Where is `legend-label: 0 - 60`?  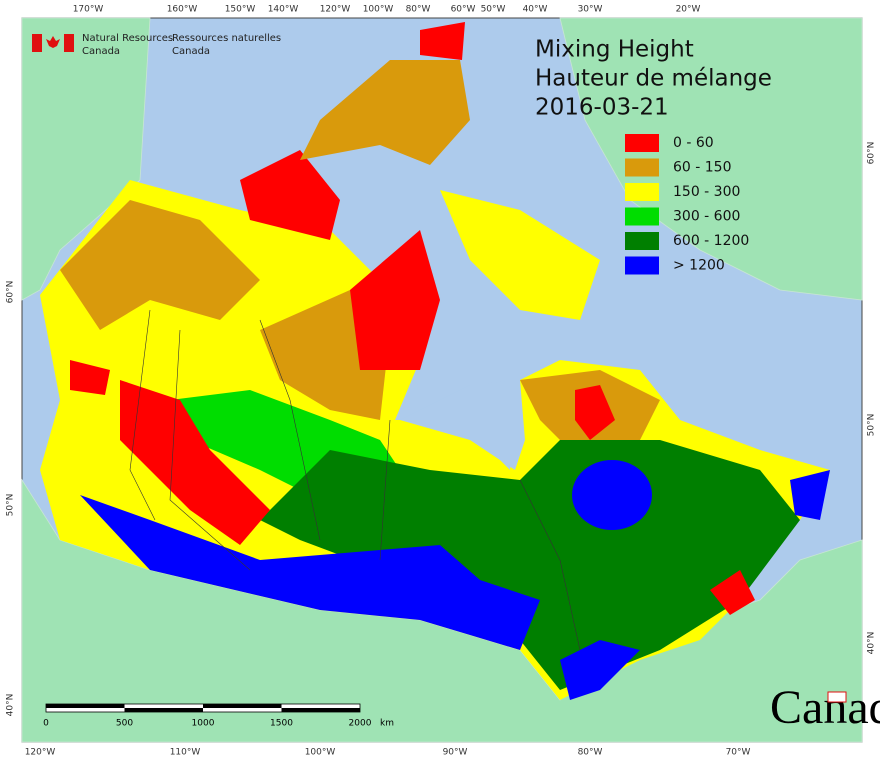 legend-label: 0 - 60 is located at coordinates (693, 143).